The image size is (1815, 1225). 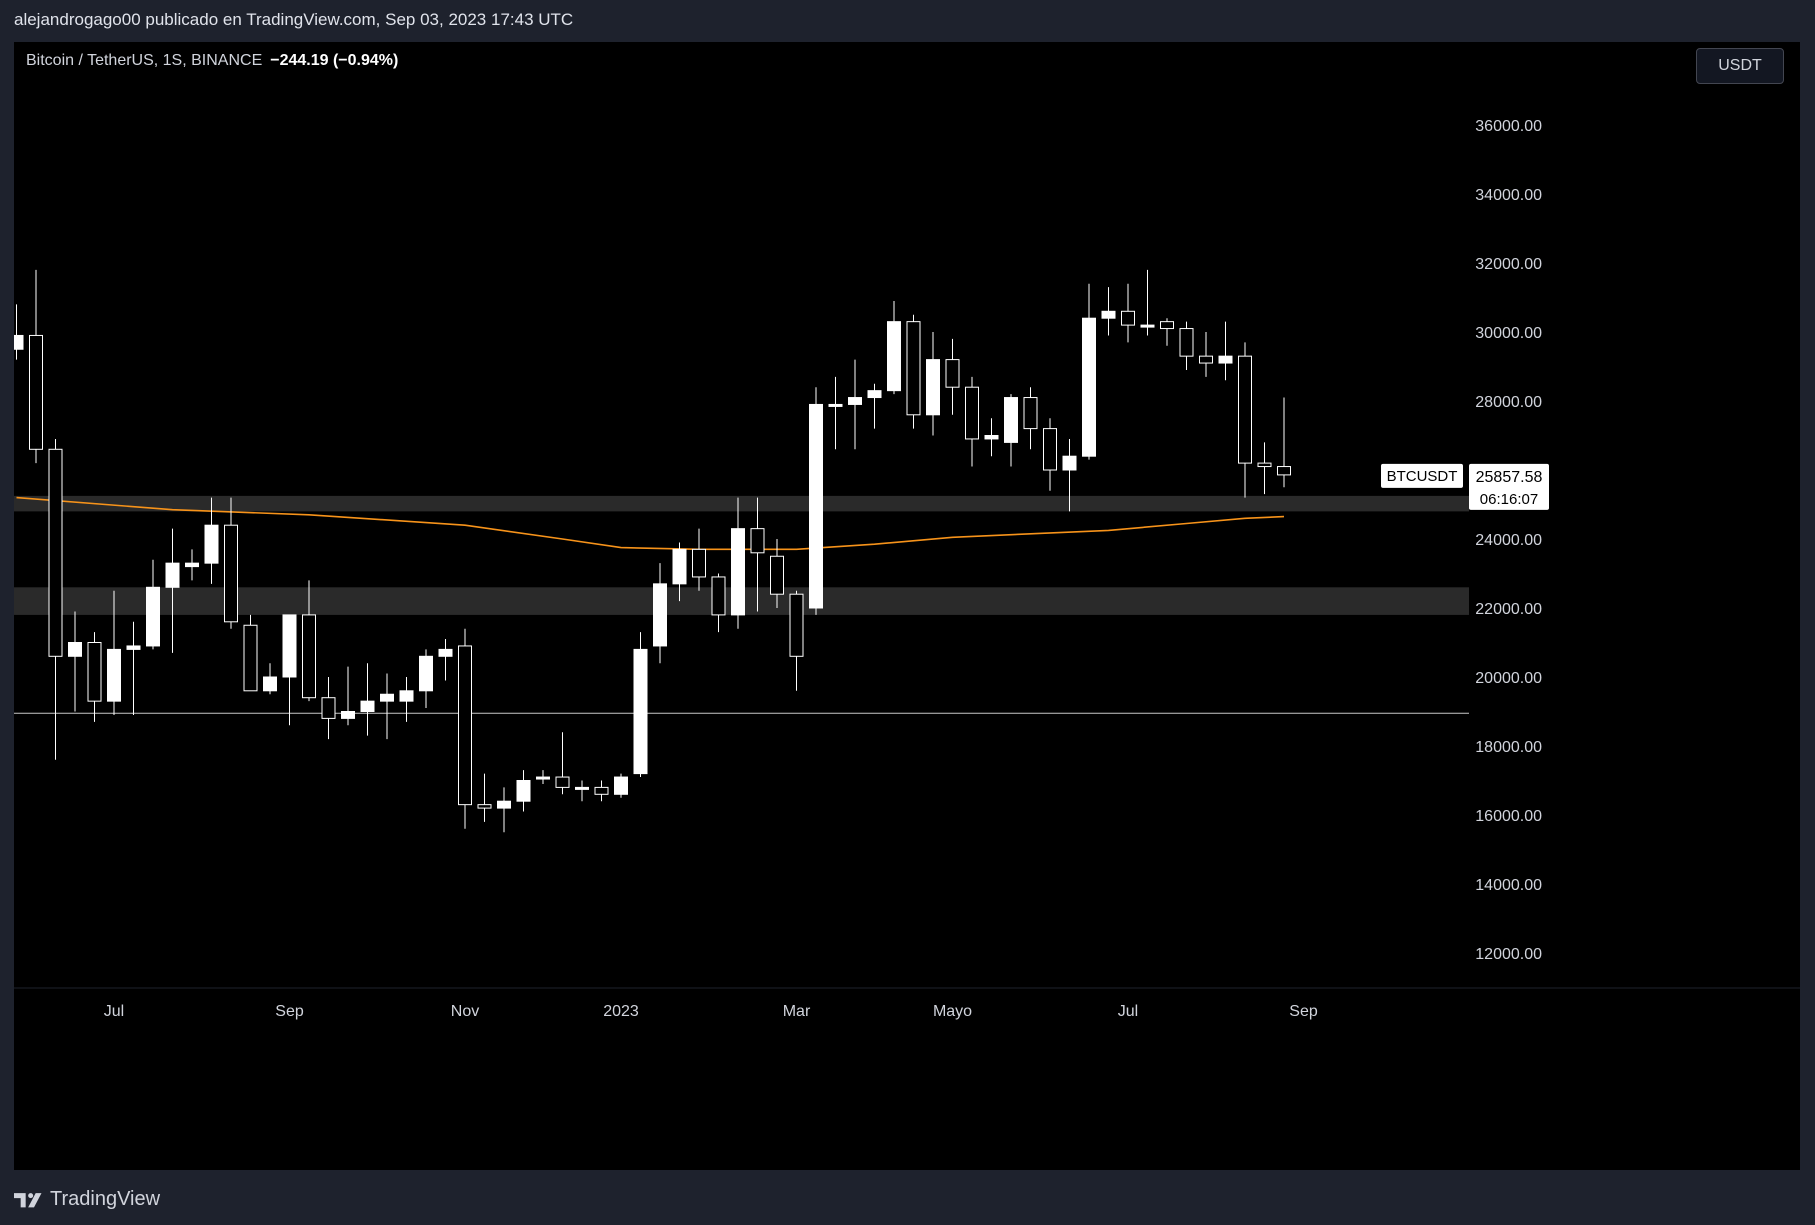 What do you see at coordinates (1508, 126) in the screenshot?
I see `y-tick-label: 36000.00` at bounding box center [1508, 126].